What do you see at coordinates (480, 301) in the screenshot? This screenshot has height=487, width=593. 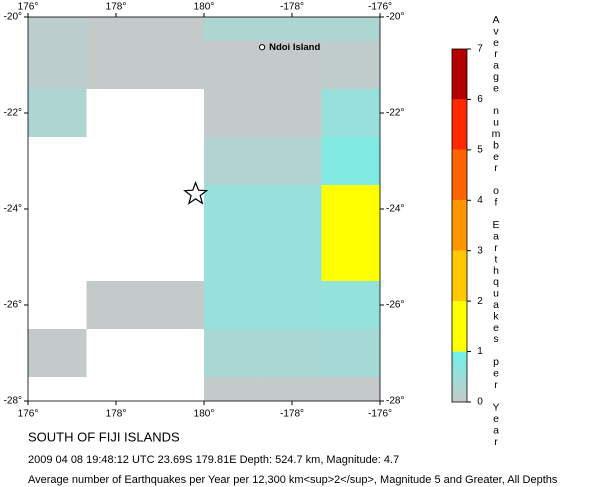 I see `colorbar-tick-label: 2` at bounding box center [480, 301].